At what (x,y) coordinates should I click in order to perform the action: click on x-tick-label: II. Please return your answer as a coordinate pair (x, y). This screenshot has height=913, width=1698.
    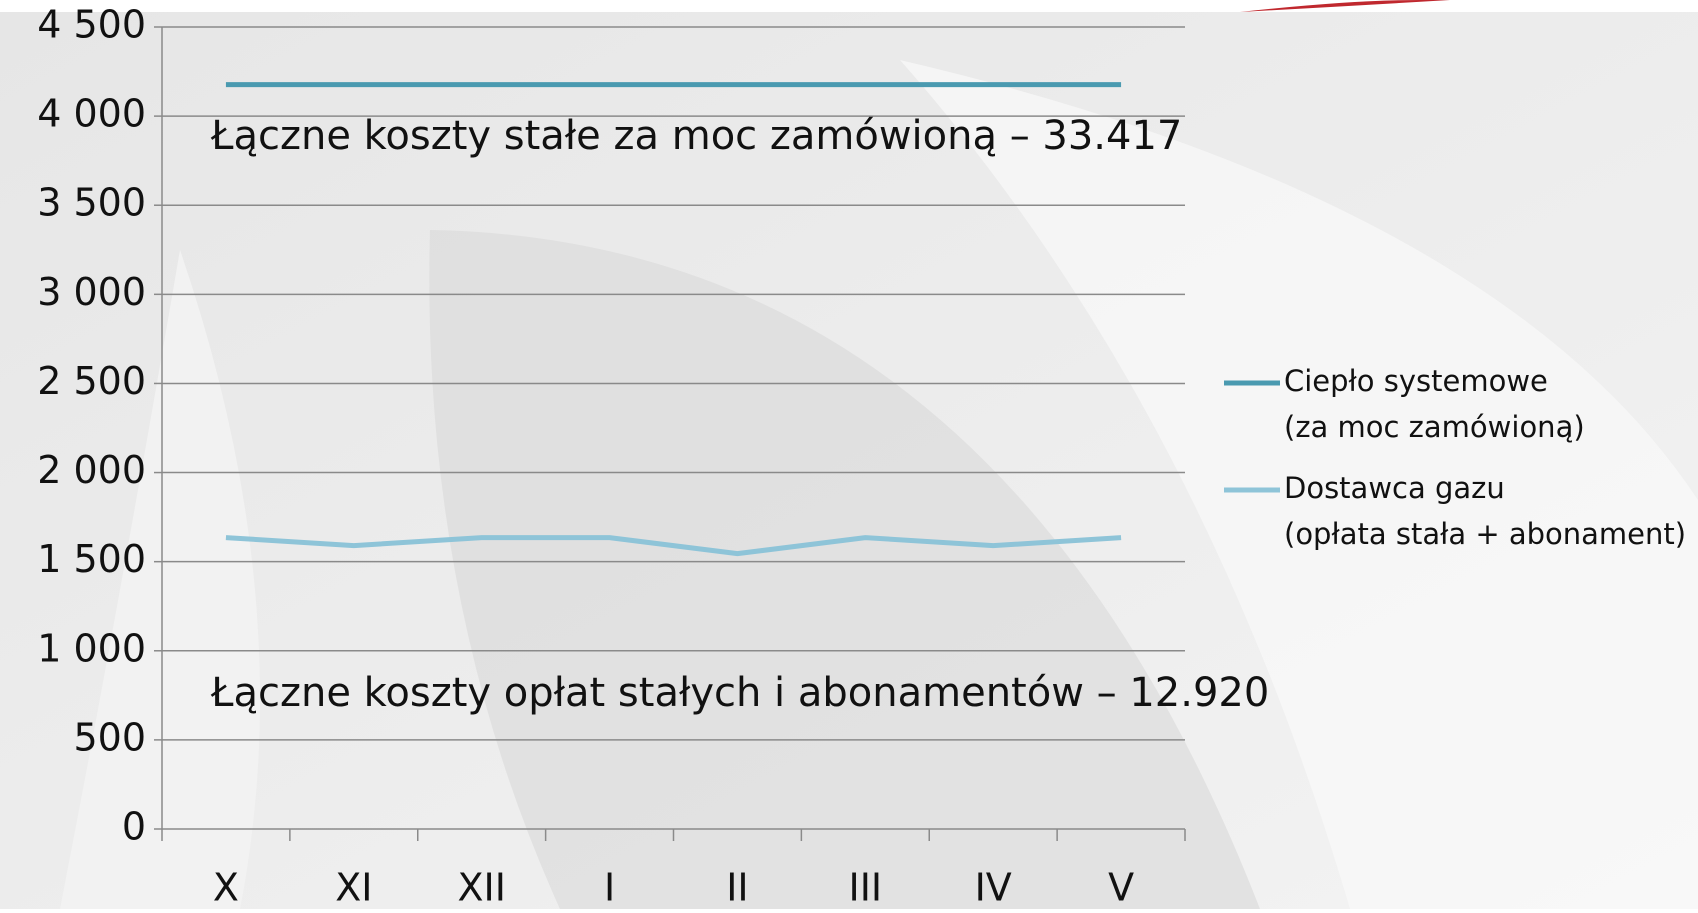
    Looking at the image, I should click on (737, 888).